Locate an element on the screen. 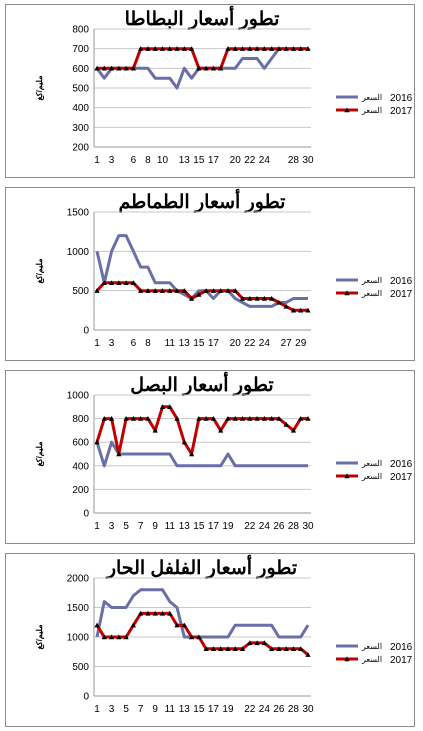 The height and width of the screenshot is (731, 423). y-tick-label: 500 is located at coordinates (80, 291).